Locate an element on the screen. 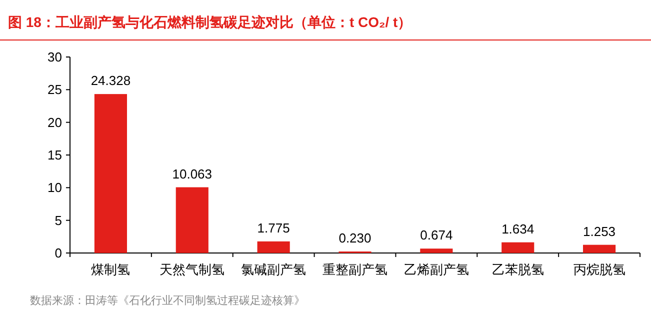  y-tick-label: 15 is located at coordinates (55, 155).